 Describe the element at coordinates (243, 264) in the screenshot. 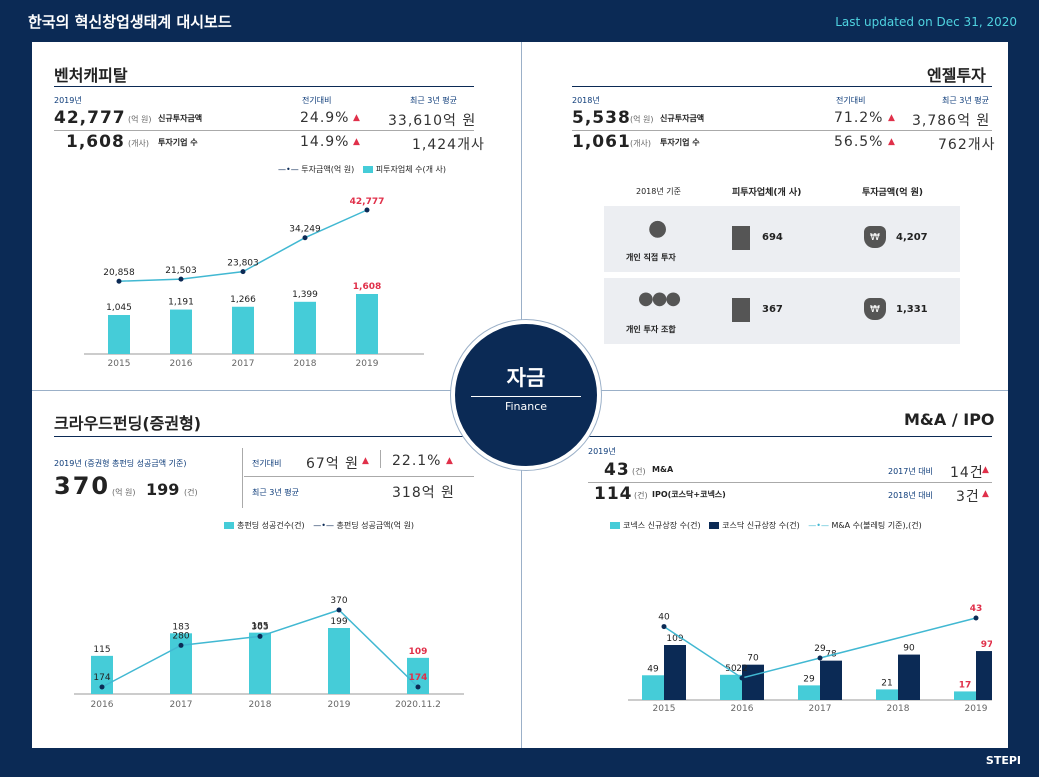

I see `line-data-label: 23,803` at that location.